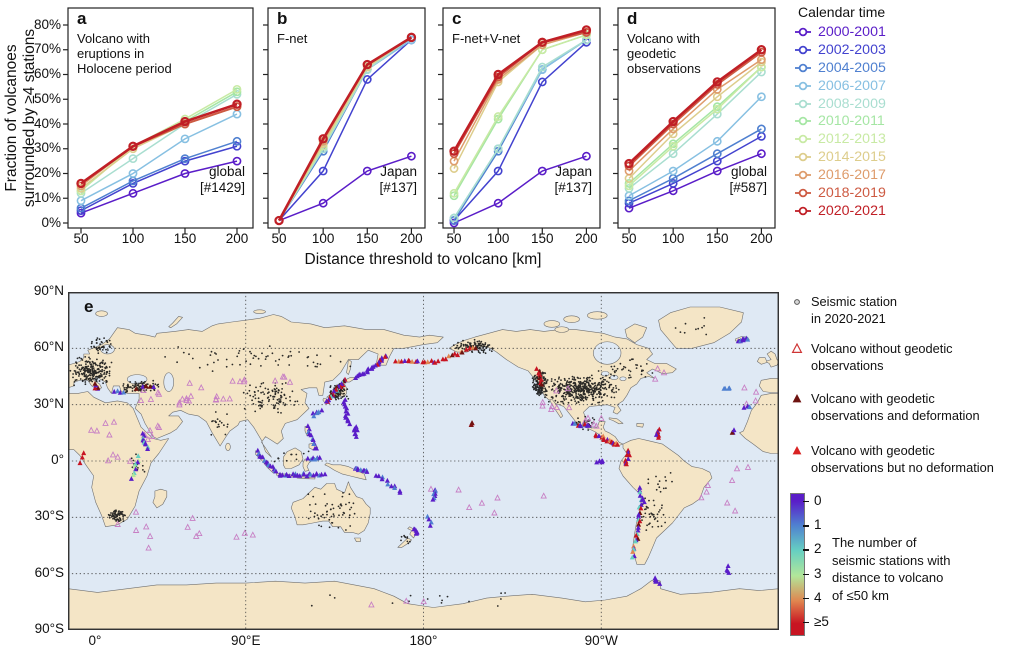 This screenshot has width=1024, height=656. I want to click on dark-triangle-icon, so click(797, 398).